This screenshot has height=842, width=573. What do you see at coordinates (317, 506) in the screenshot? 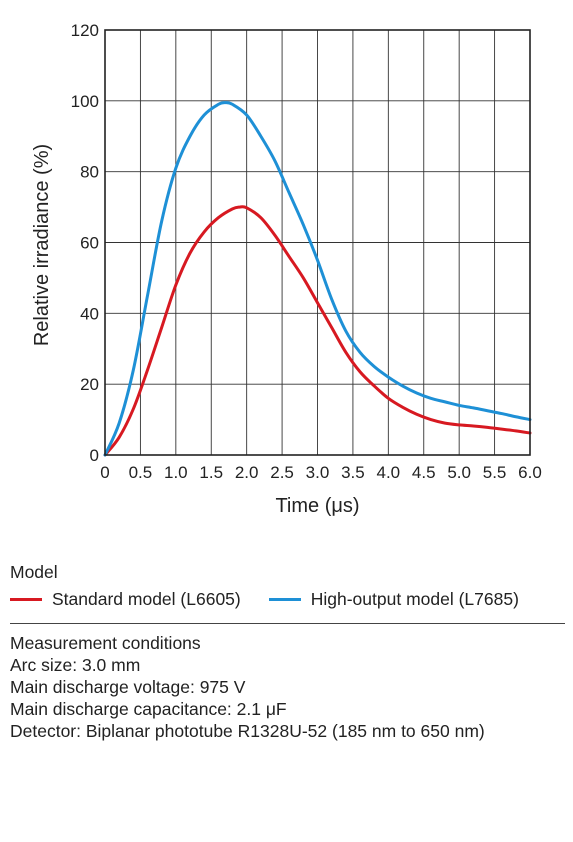
I see `x-axis-title: Time (μs)` at bounding box center [317, 506].